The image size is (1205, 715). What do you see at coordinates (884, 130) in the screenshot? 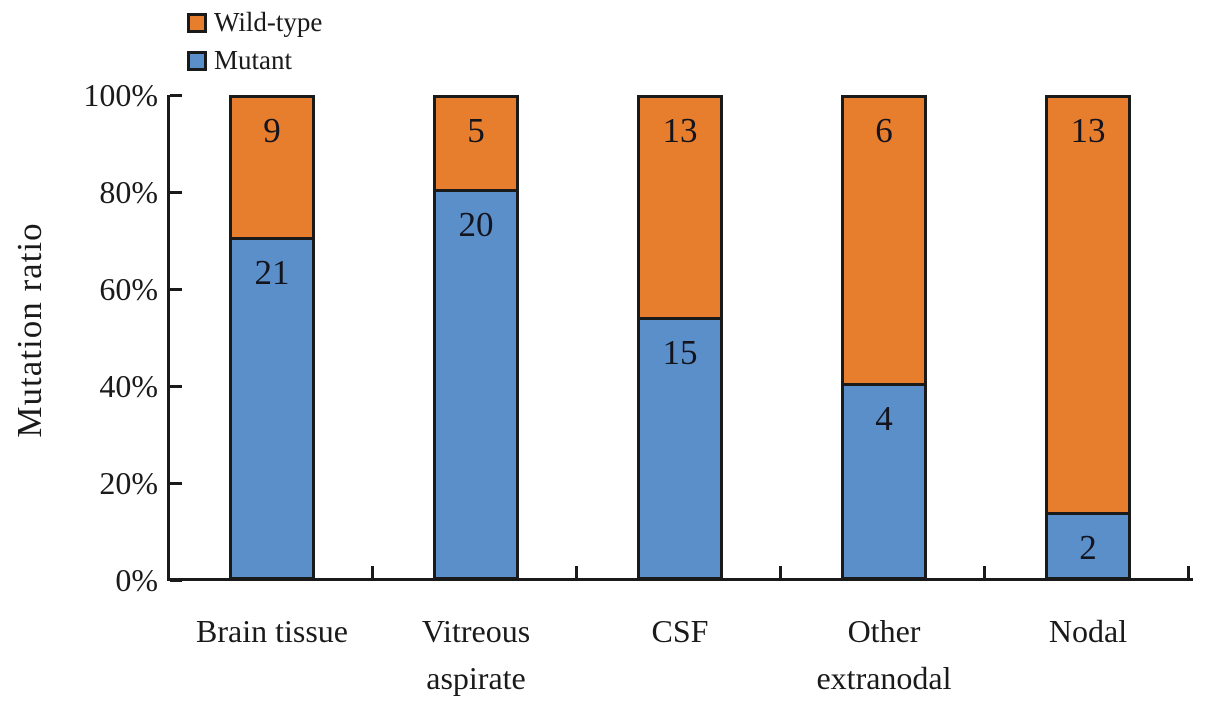
I see `value-label-wild-type-other-extranodal: 6` at bounding box center [884, 130].